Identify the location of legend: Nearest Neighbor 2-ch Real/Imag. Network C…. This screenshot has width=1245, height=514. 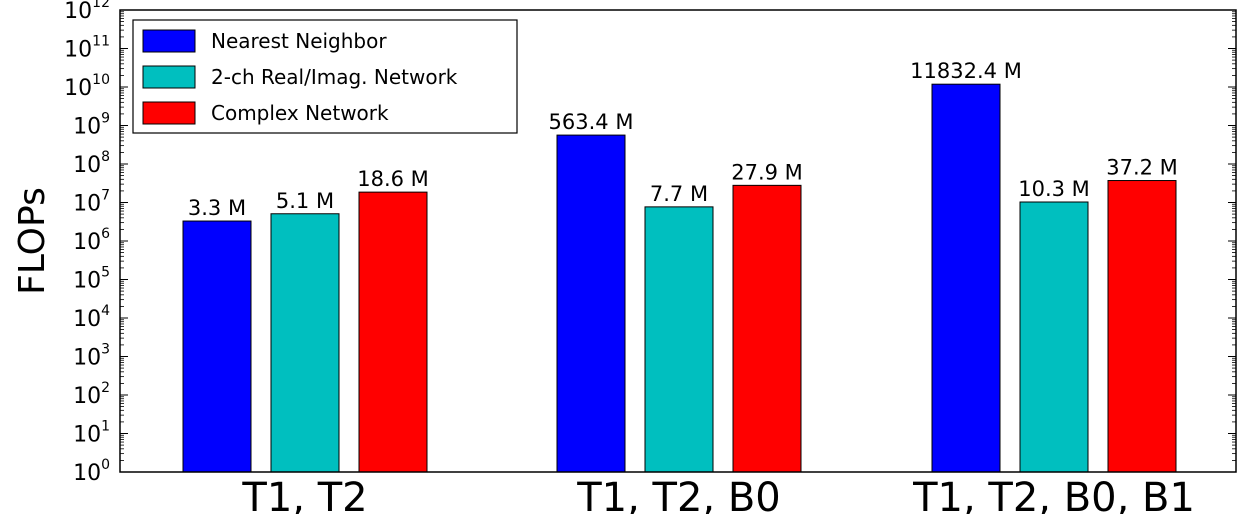
(325, 76).